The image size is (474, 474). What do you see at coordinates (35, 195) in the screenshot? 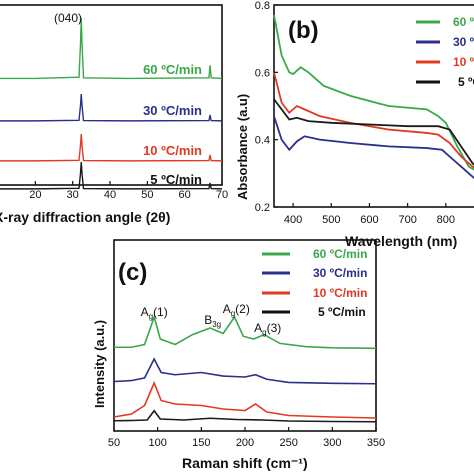
I see `panel-a-x-tick-label: 20` at bounding box center [35, 195].